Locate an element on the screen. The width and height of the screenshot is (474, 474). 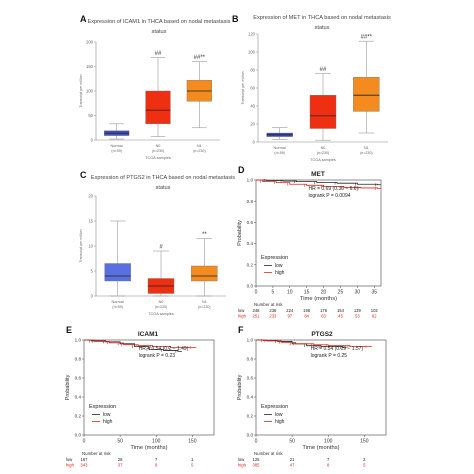
risk-value: 251 is located at coordinates (257, 316).